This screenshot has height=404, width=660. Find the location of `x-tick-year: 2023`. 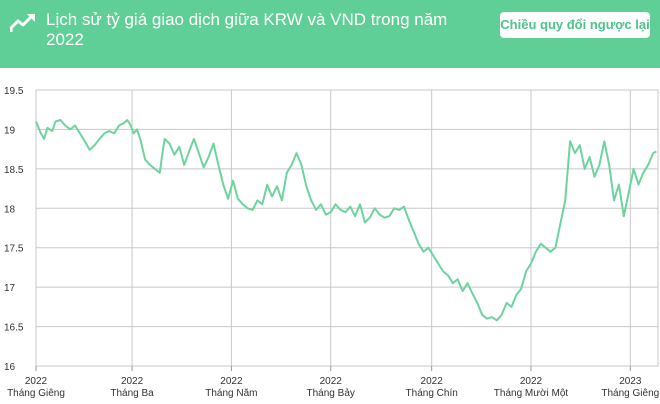

x-tick-year: 2023 is located at coordinates (630, 381).